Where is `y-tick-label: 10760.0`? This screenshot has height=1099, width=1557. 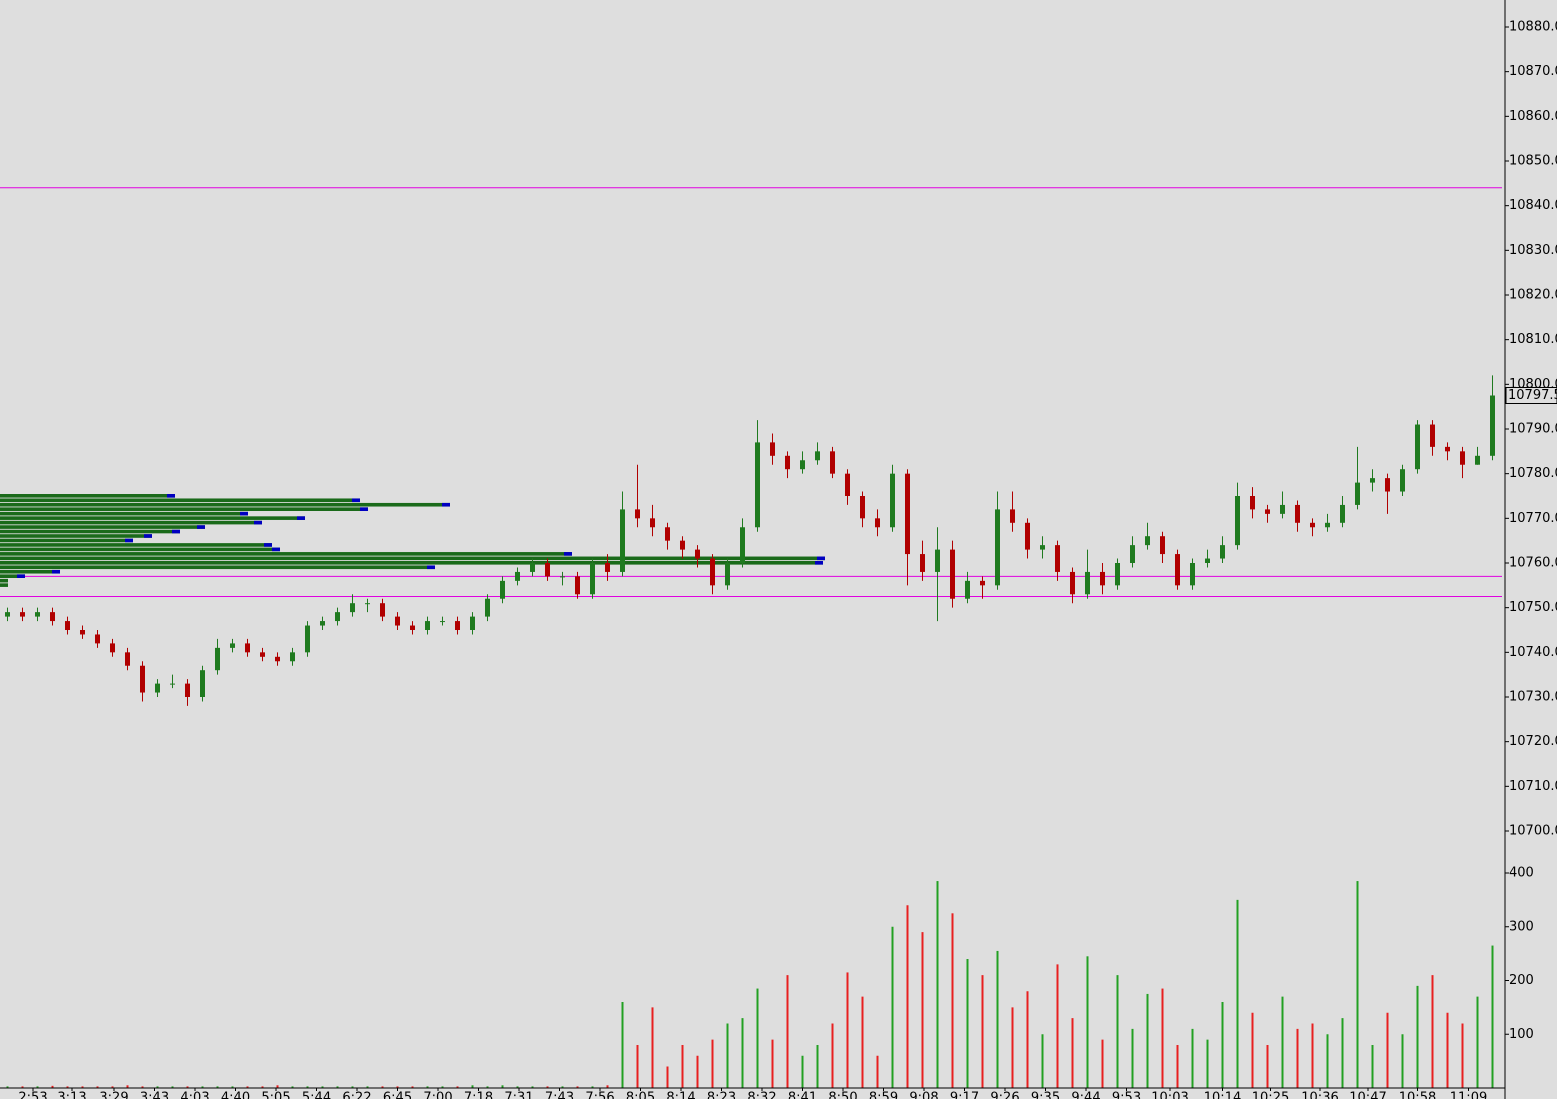 y-tick-label: 10760.0 is located at coordinates (1533, 563).